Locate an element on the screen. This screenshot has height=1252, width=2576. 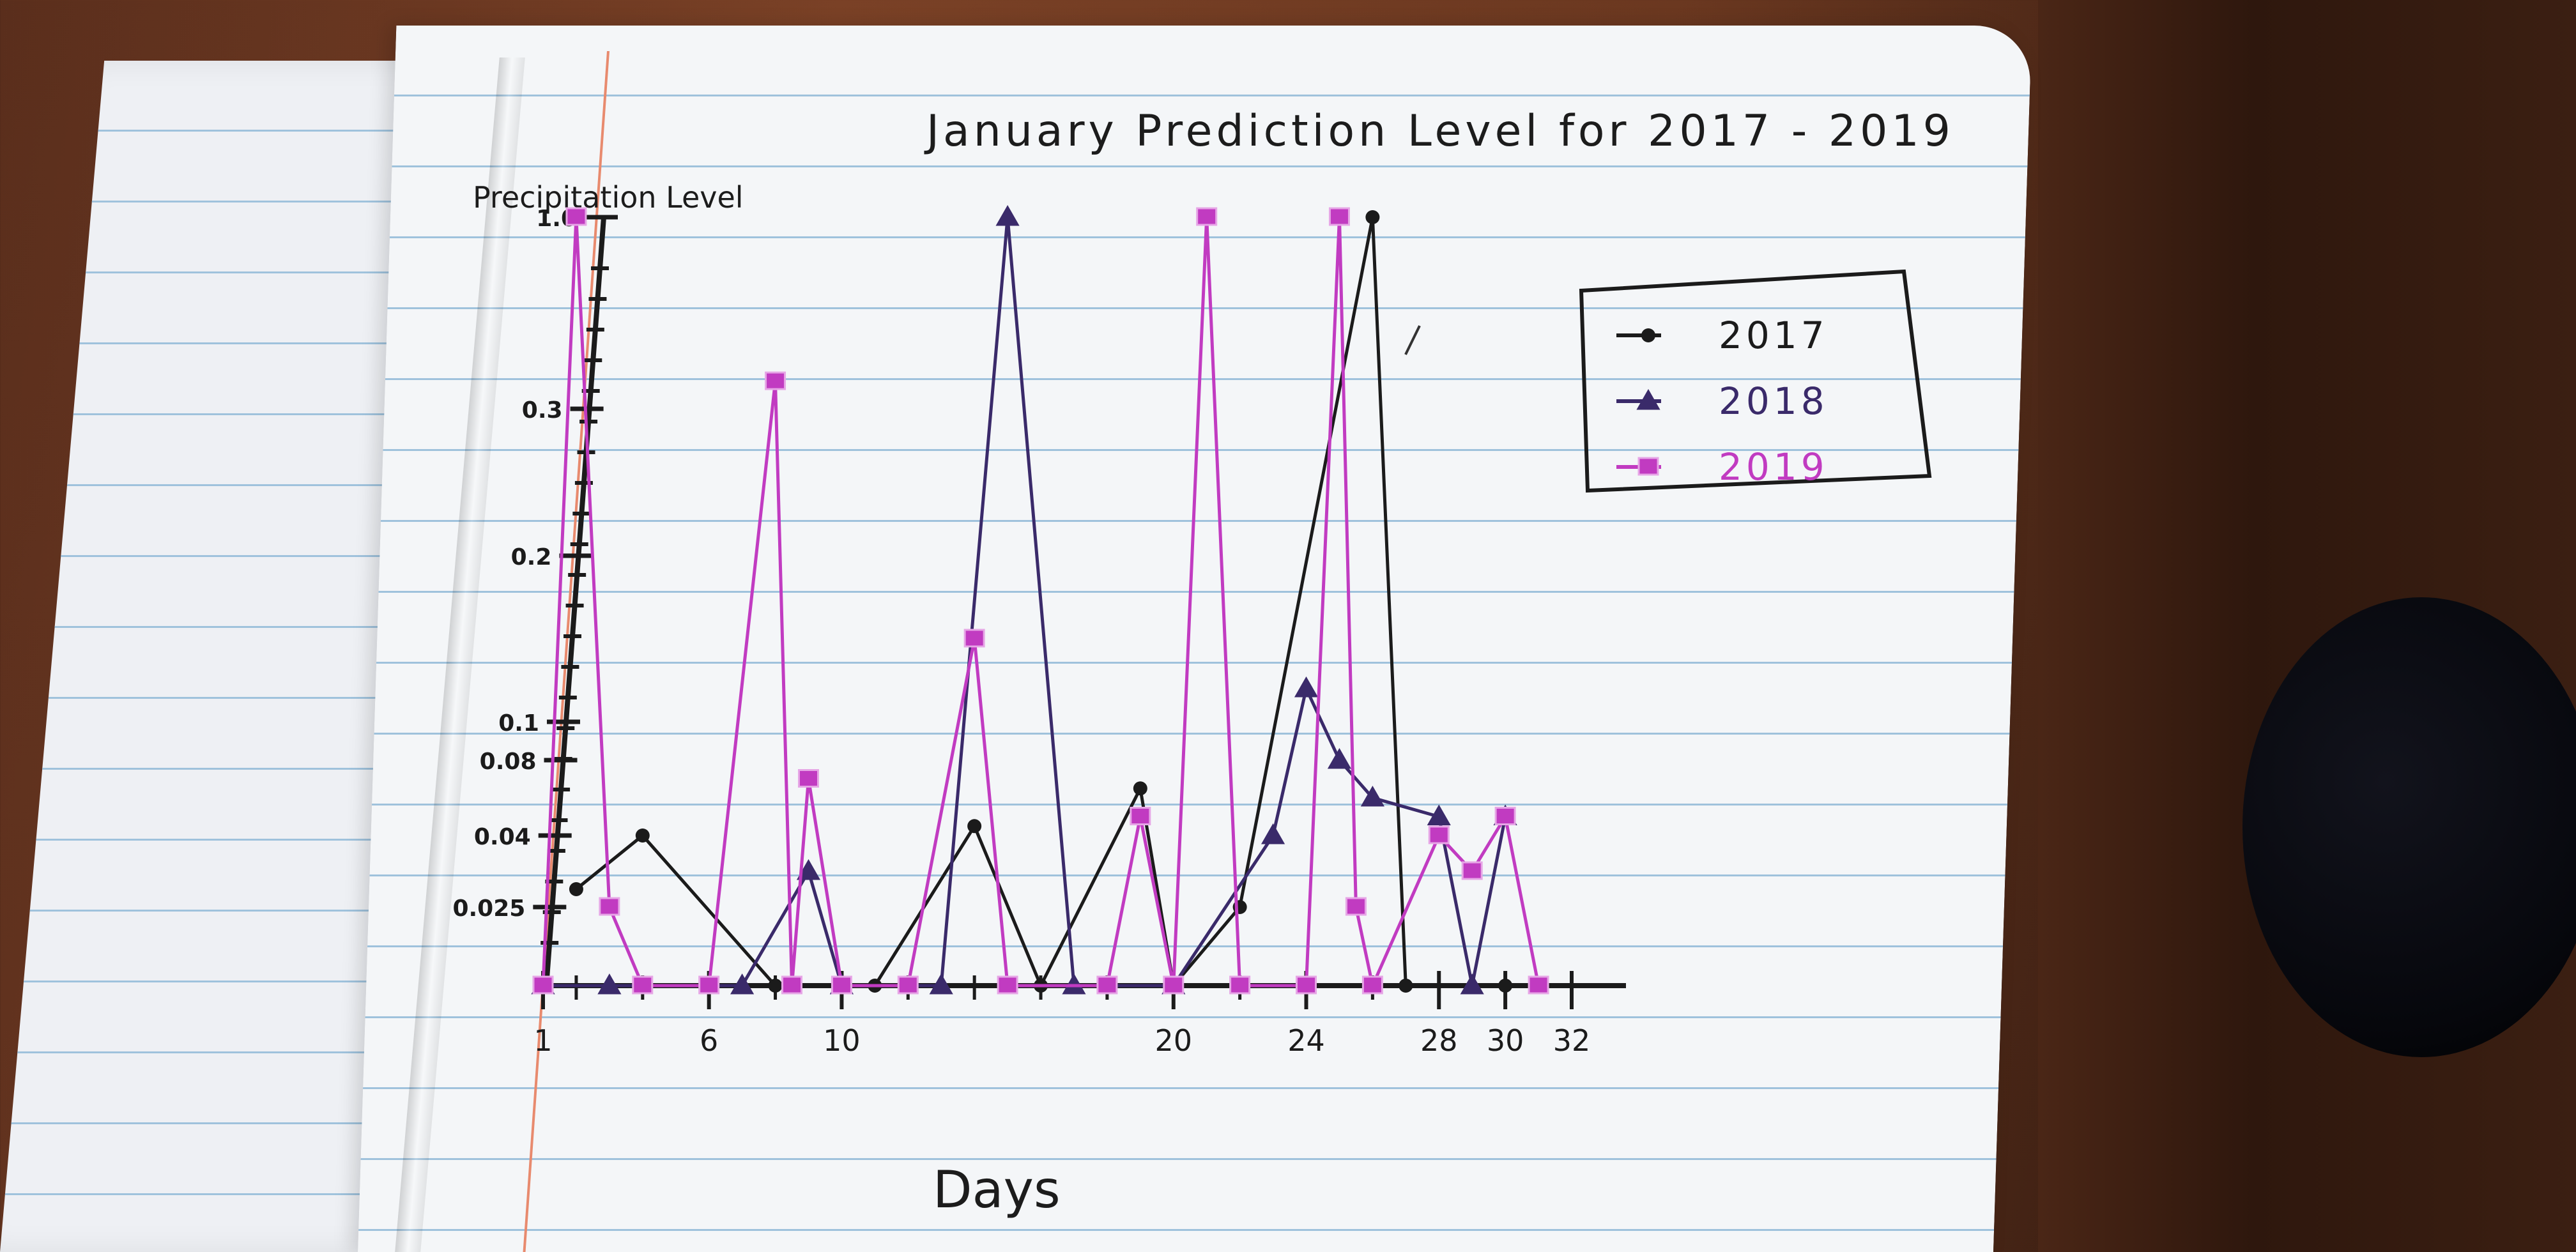
legend: 2017 2018 2019 is located at coordinates (1755, 381).